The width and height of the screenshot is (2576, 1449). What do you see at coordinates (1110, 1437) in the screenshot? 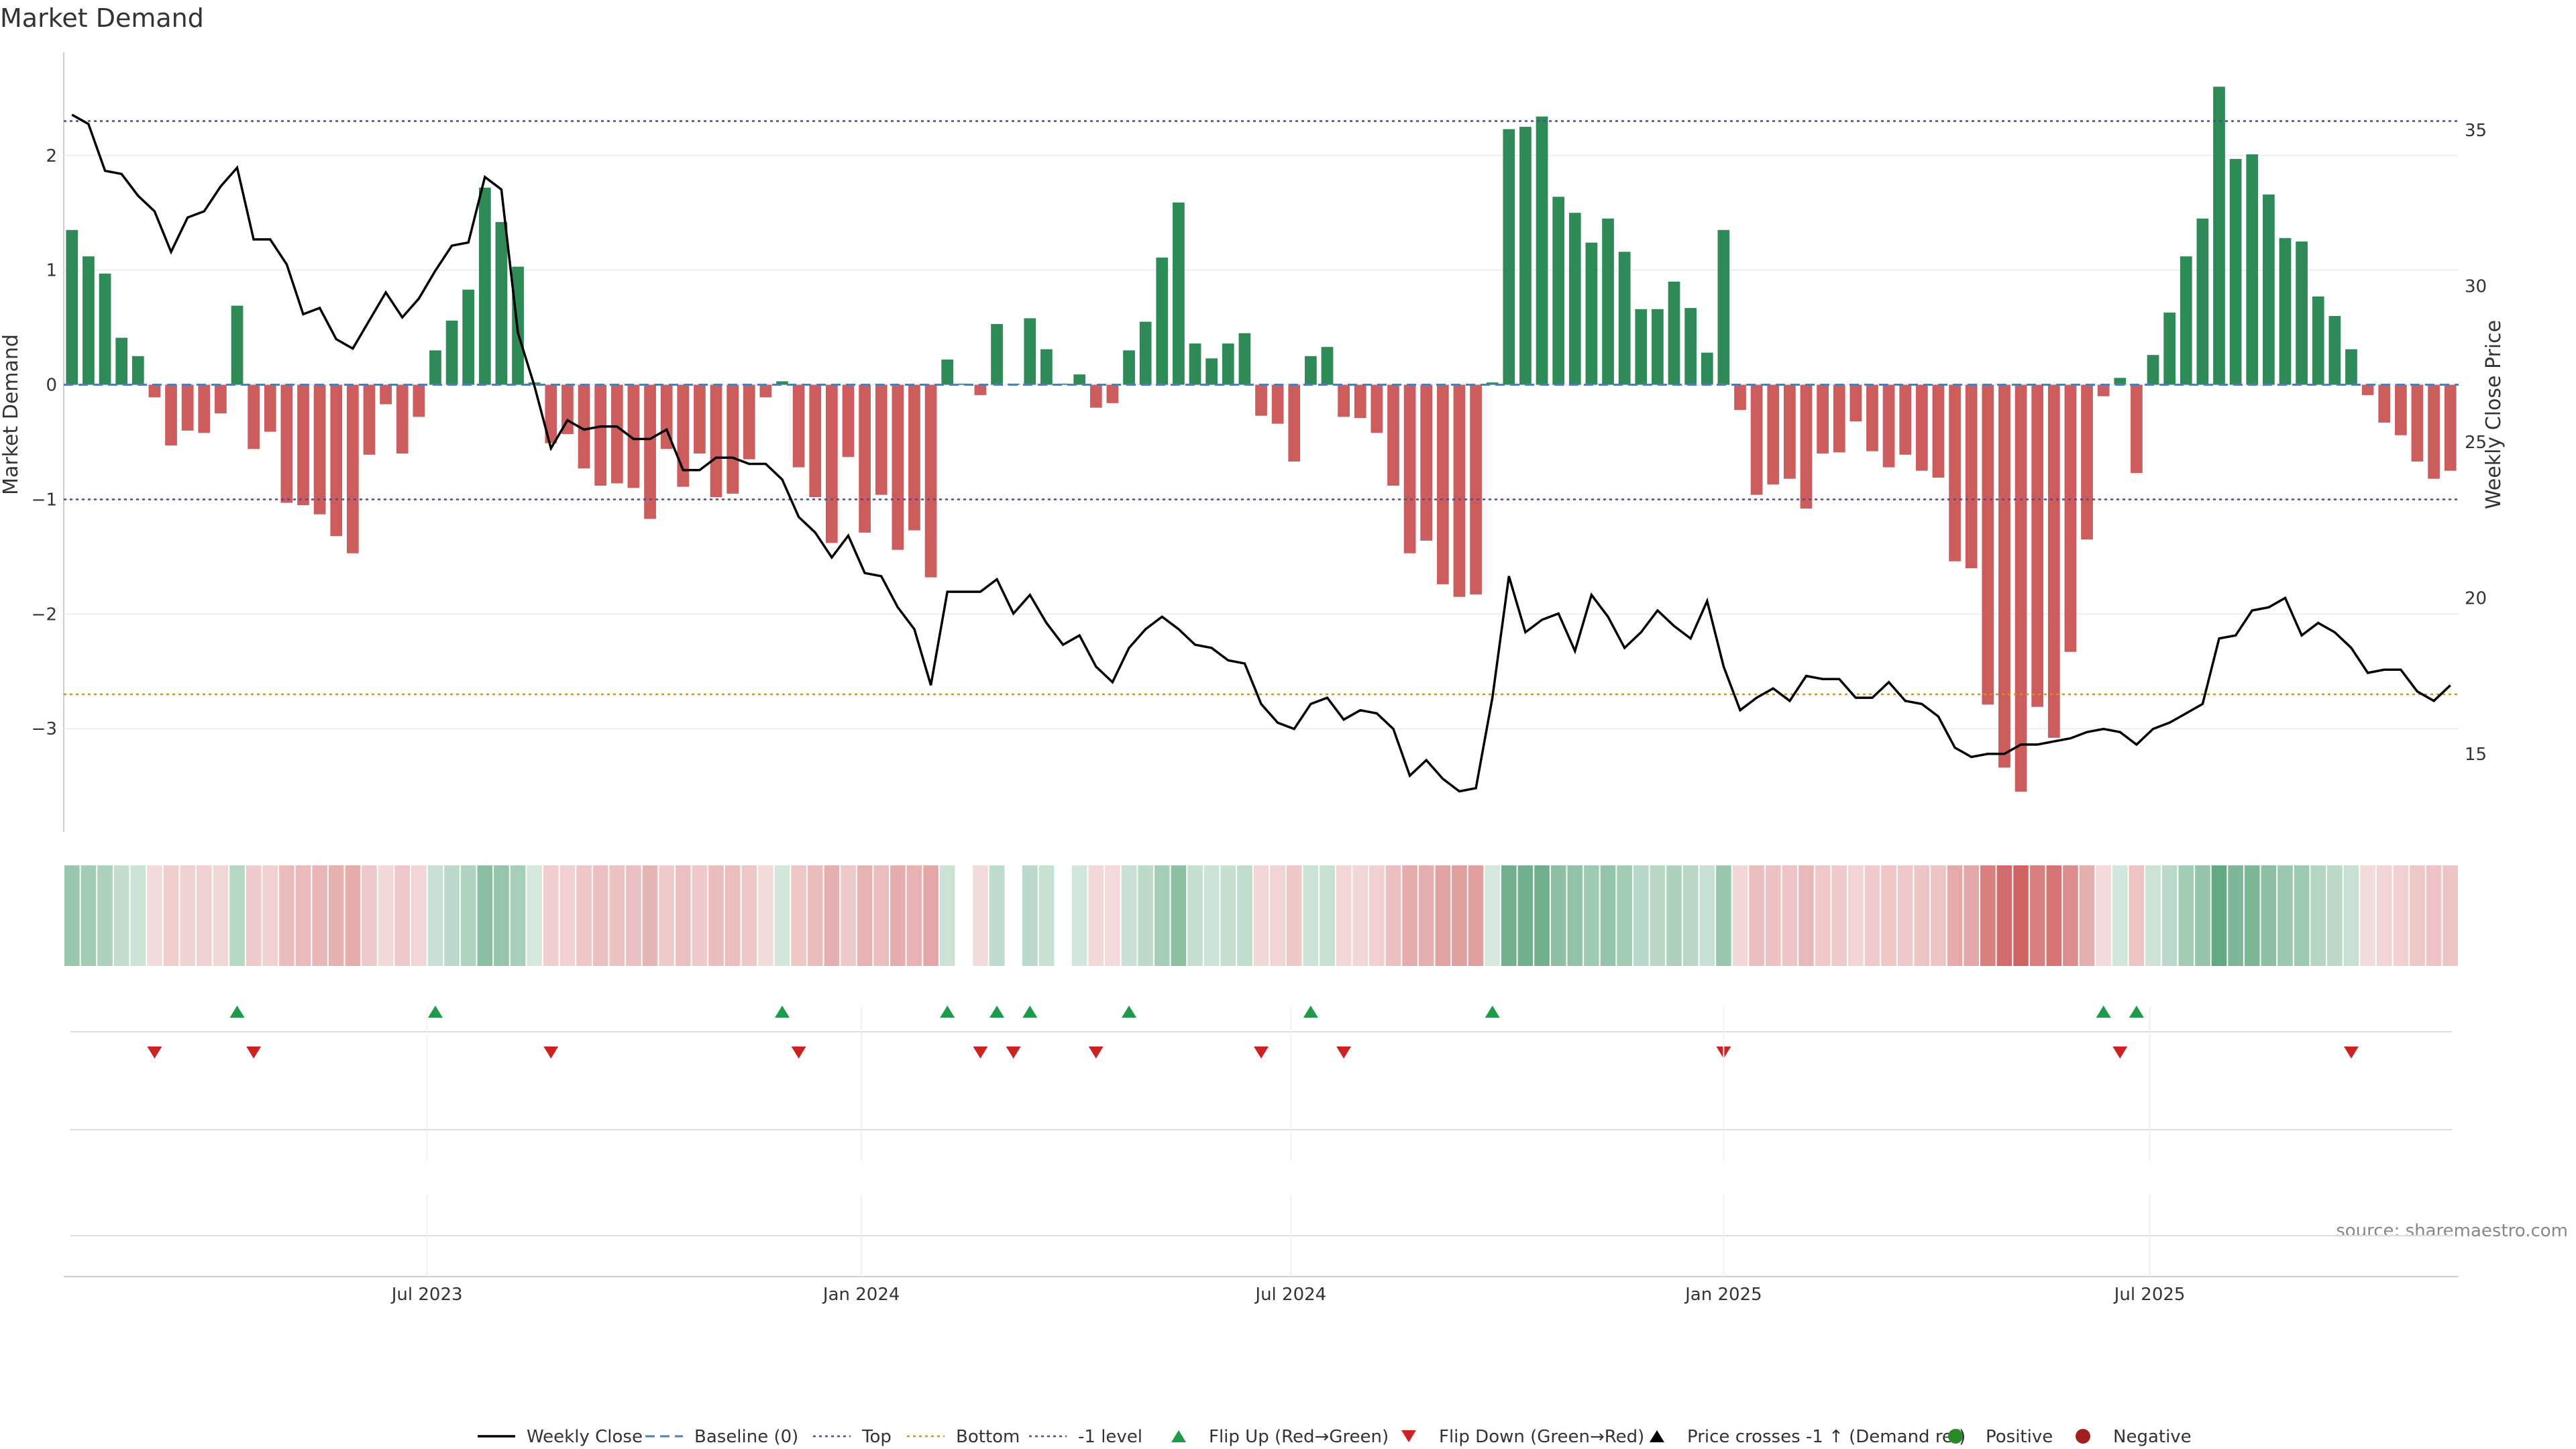
I see `legend-label: -1 level` at bounding box center [1110, 1437].